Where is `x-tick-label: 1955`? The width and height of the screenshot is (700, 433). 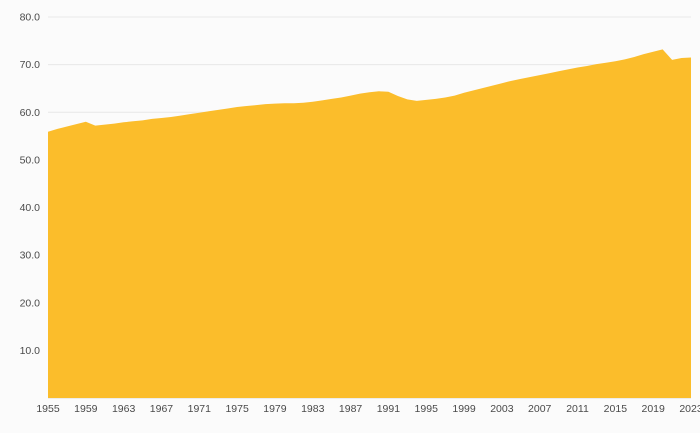
x-tick-label: 1955 is located at coordinates (48, 409).